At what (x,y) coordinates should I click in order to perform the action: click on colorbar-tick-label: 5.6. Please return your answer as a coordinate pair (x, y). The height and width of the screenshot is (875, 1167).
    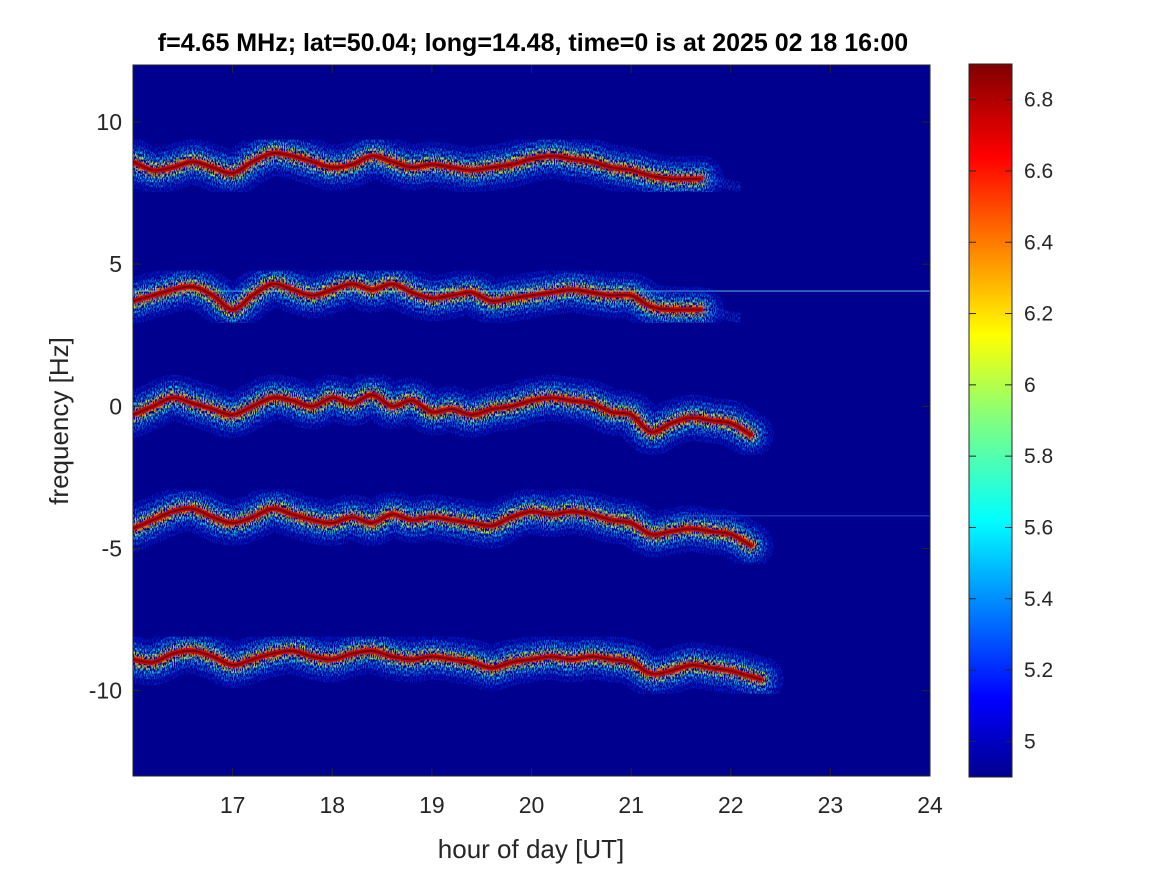
    Looking at the image, I should click on (1038, 527).